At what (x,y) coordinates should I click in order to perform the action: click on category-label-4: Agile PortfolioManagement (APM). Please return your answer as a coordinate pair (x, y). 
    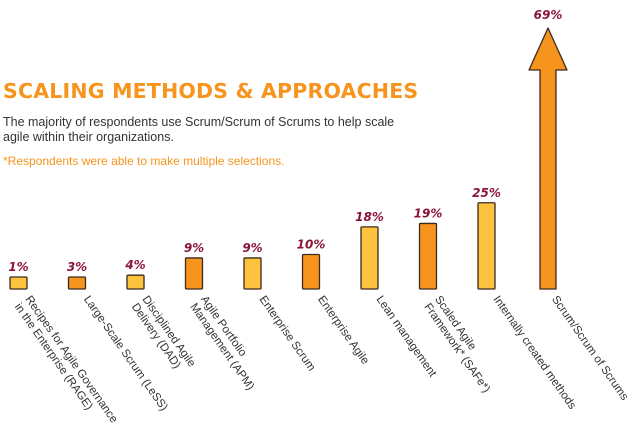
    Looking at the image, I should click on (227, 343).